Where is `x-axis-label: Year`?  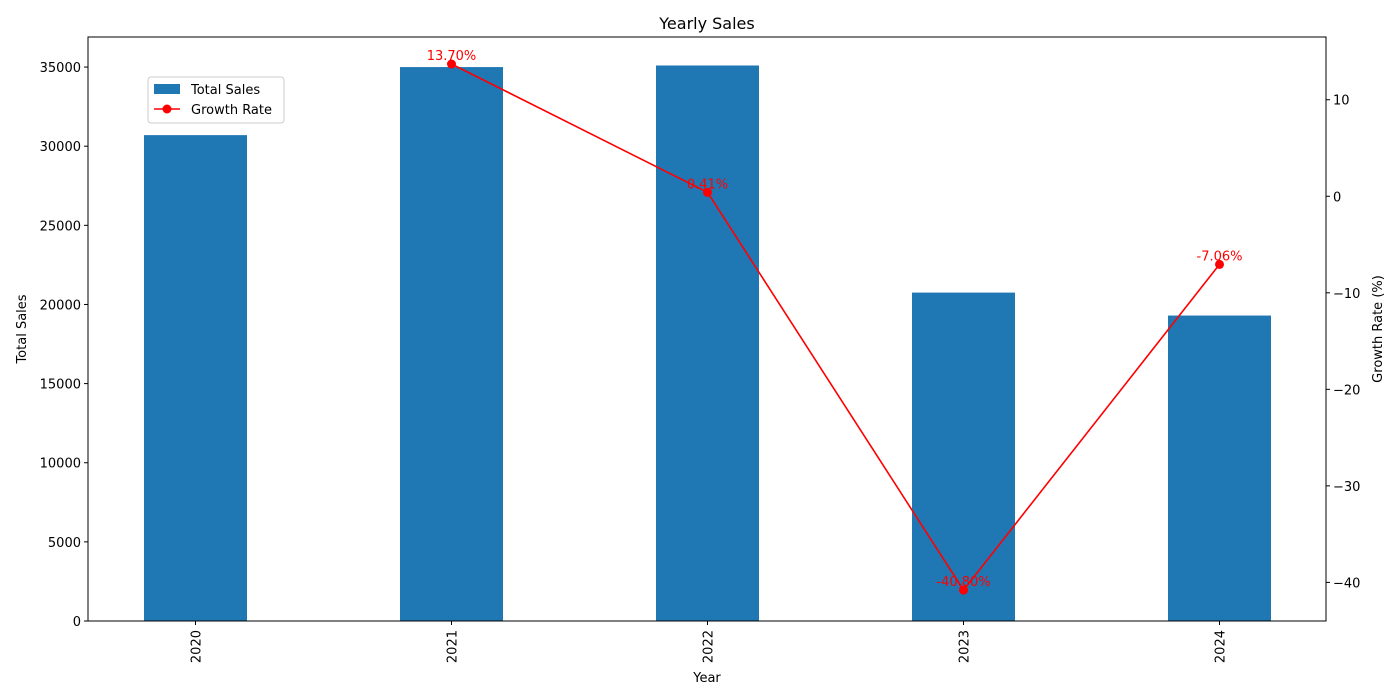
x-axis-label: Year is located at coordinates (706, 678).